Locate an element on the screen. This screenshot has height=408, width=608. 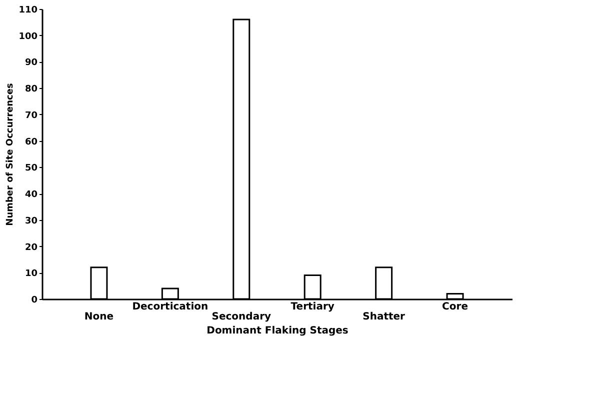
x-axis-title: Dominant Flaking Stages is located at coordinates (277, 331).